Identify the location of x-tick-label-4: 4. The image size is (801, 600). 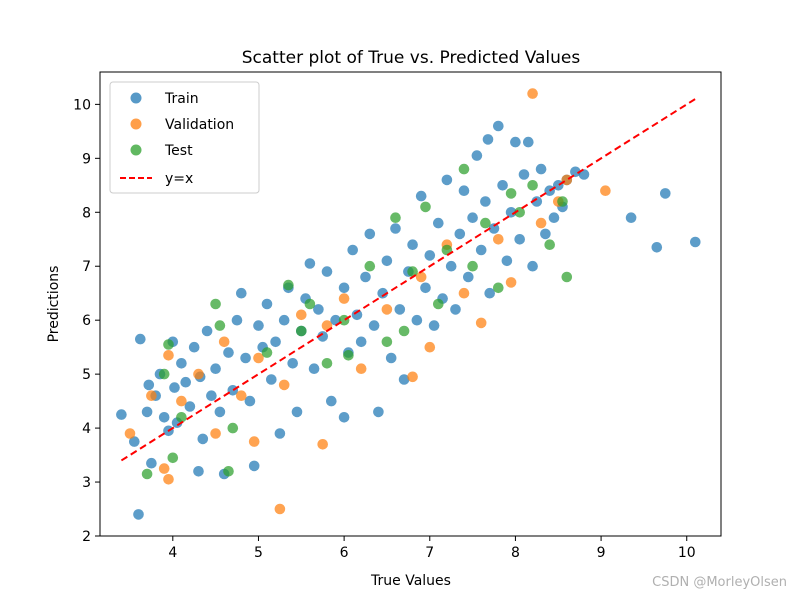
(172, 553).